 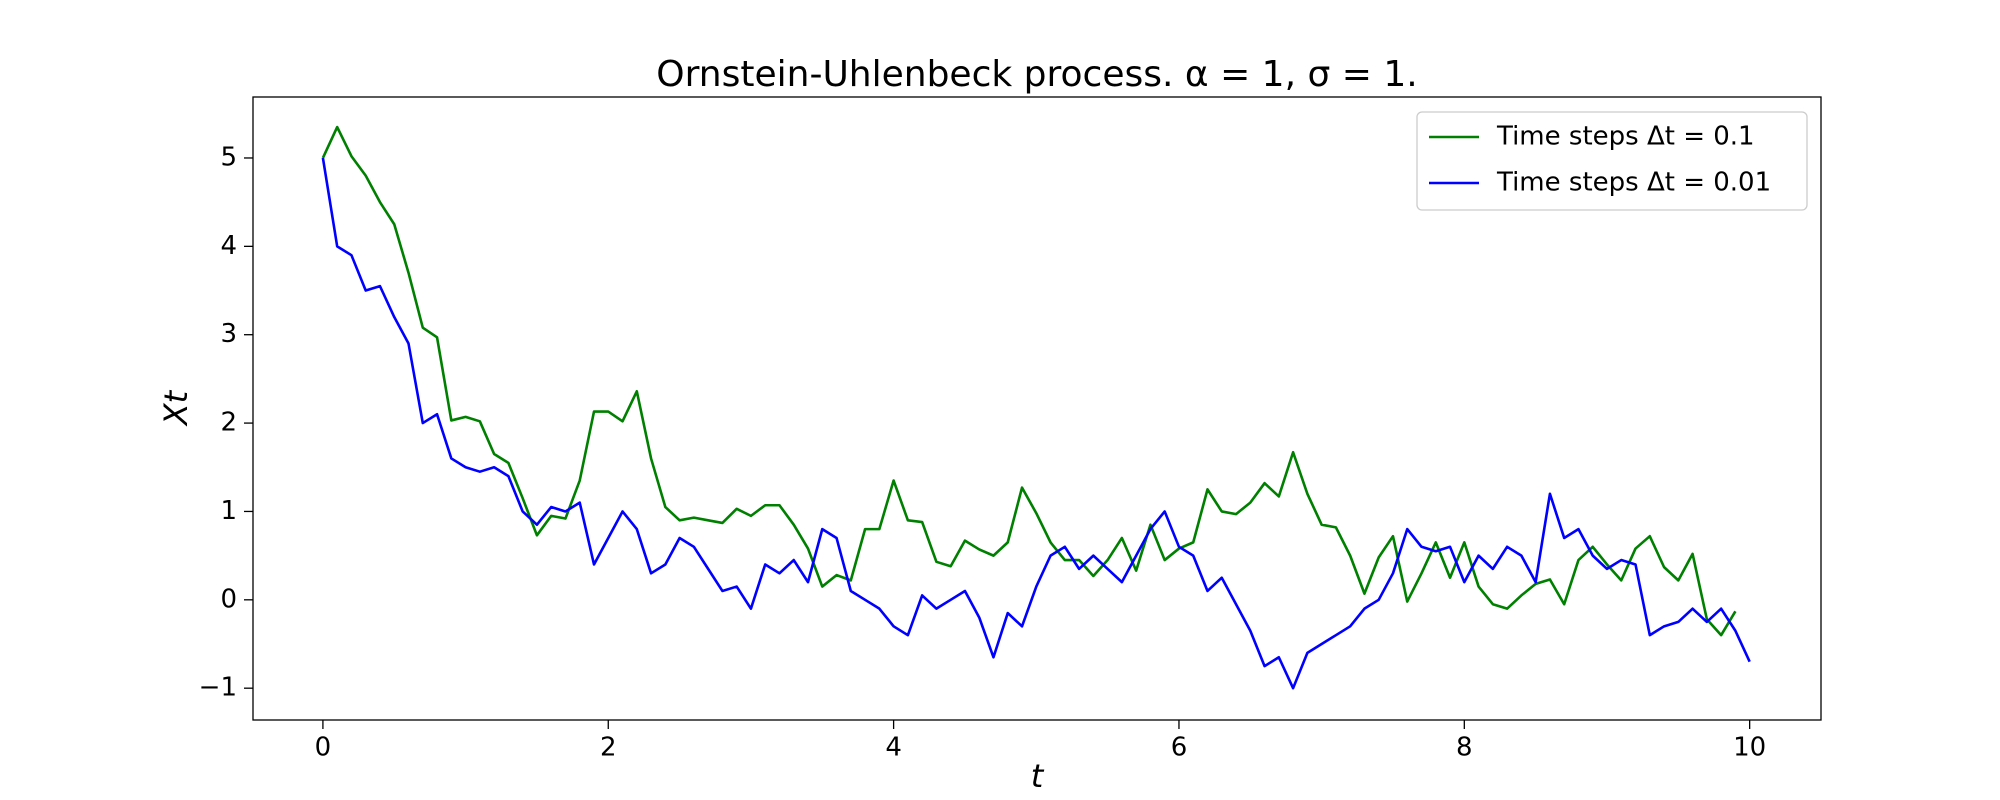 I want to click on legend-box, so click(x=1612, y=161).